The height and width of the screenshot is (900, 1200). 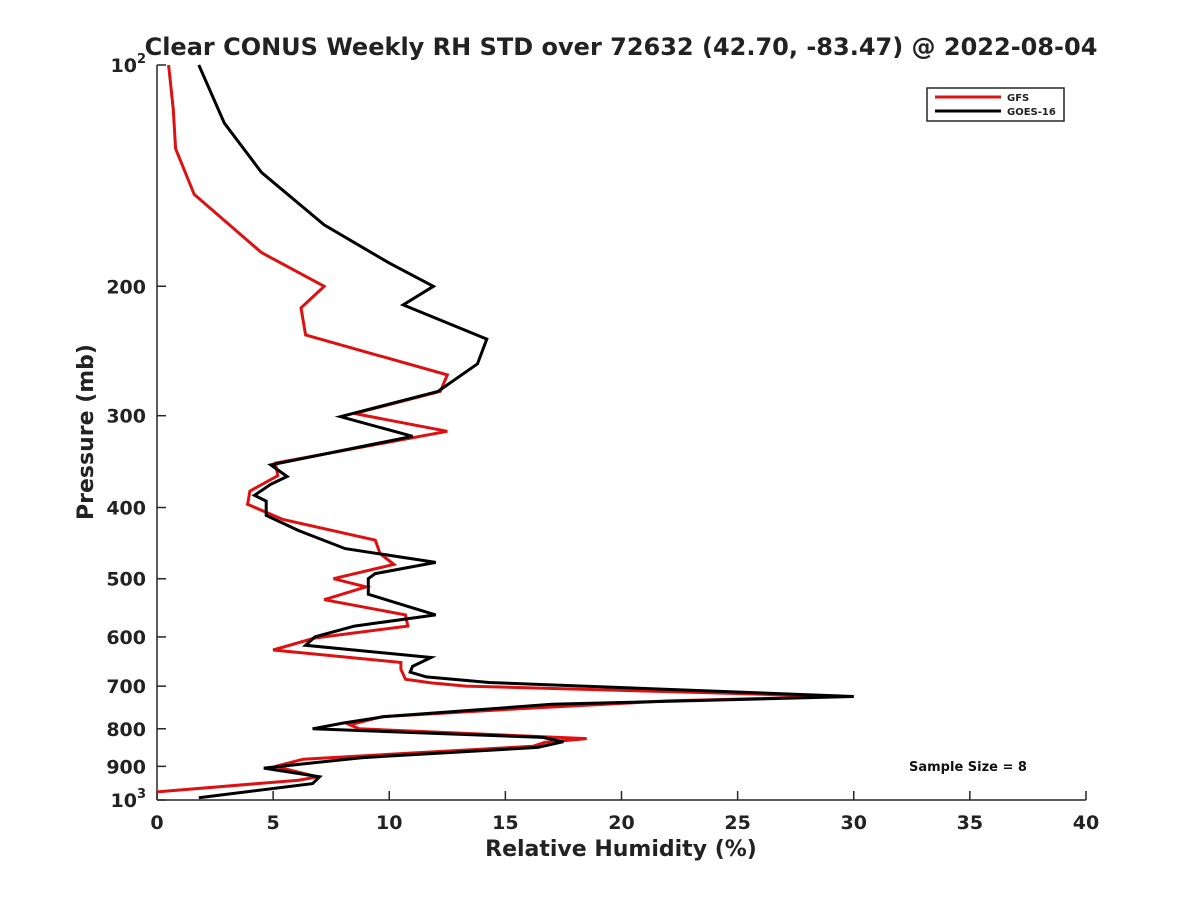 I want to click on y-tick-label: 500, so click(x=126, y=580).